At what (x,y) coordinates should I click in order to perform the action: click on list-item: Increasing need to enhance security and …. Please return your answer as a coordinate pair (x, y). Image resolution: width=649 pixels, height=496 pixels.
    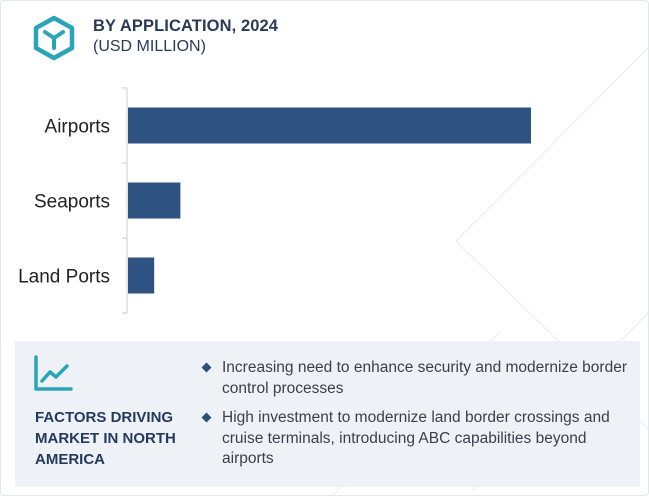
    Looking at the image, I should click on (415, 378).